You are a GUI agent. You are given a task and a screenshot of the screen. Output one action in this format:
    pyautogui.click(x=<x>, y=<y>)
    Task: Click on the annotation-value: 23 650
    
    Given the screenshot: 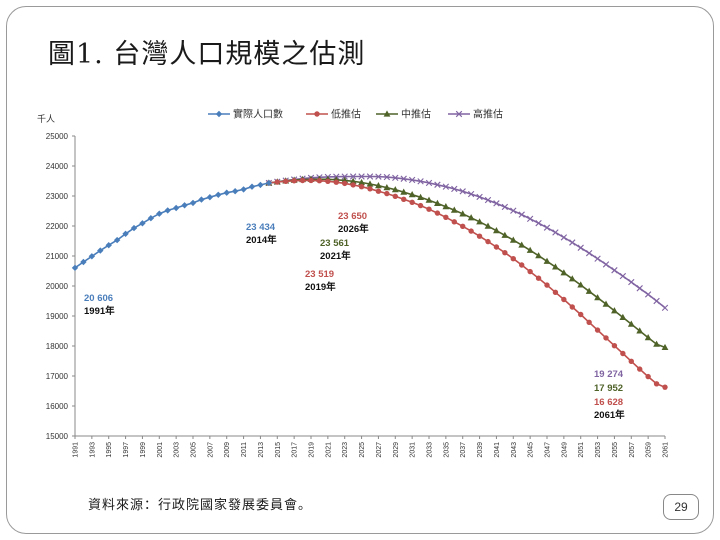 What is the action you would take?
    pyautogui.click(x=352, y=216)
    